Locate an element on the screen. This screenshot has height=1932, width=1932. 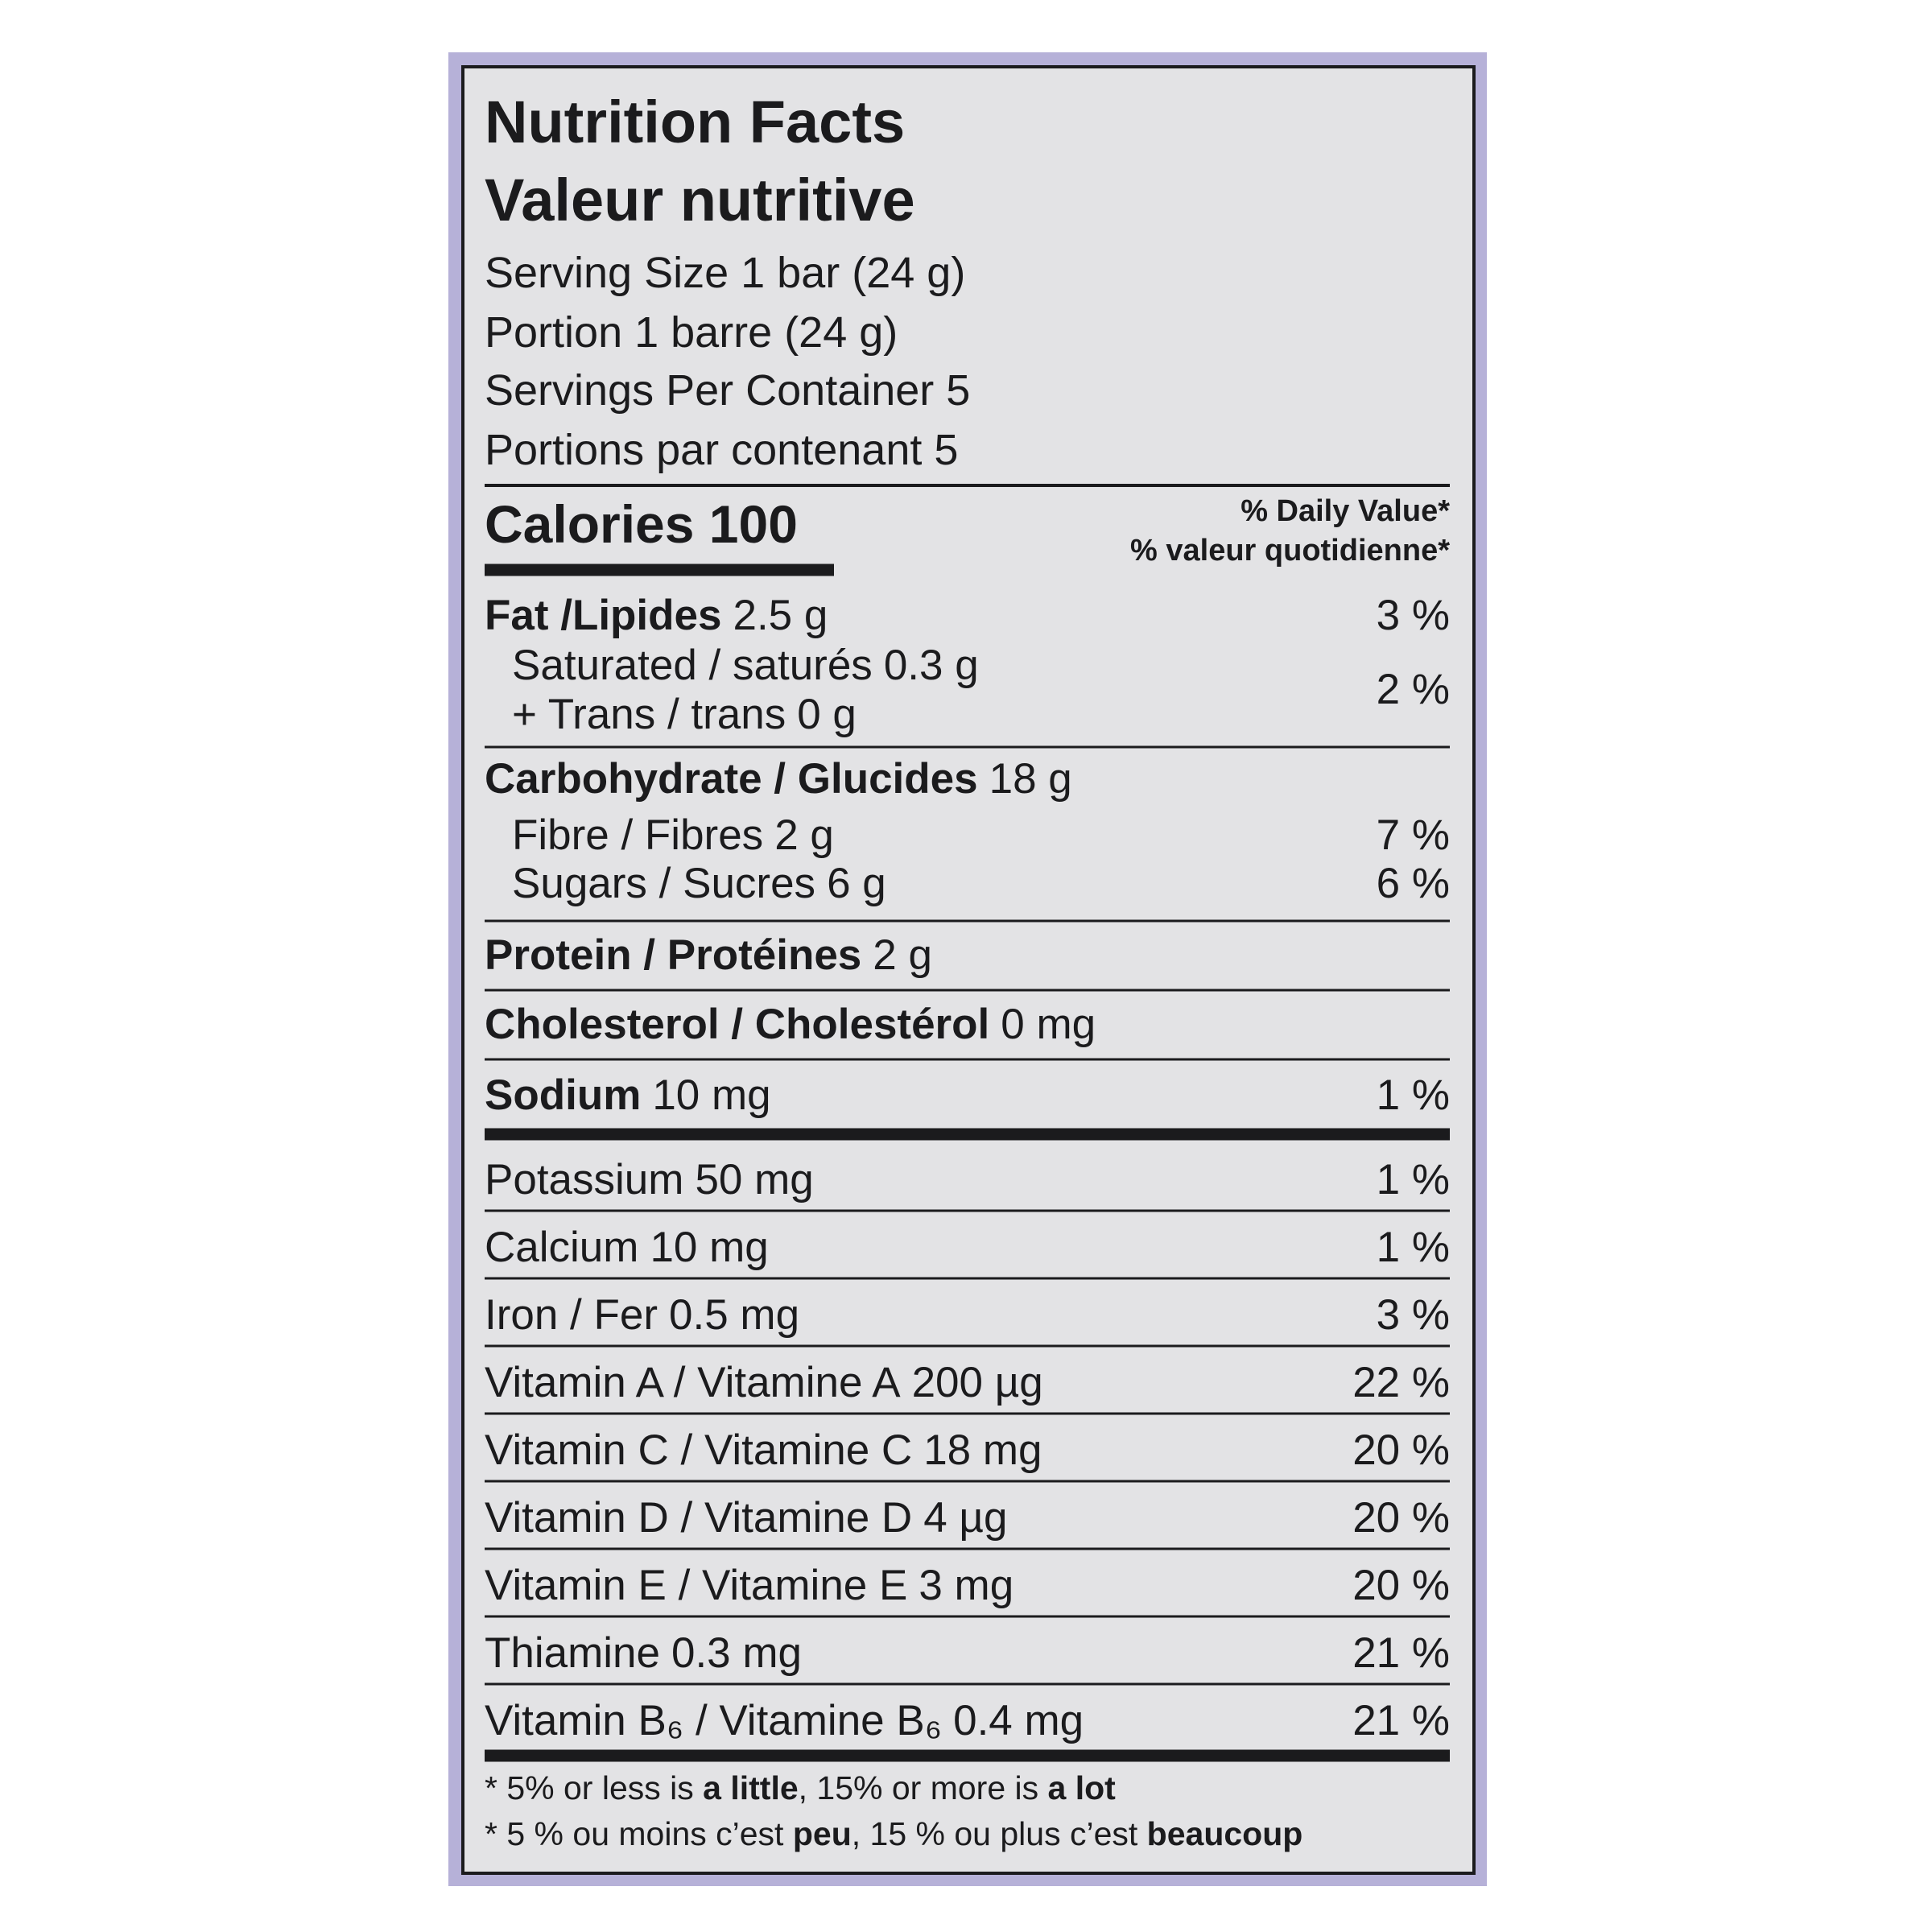
daily-value: 22 % is located at coordinates (1401, 1382).